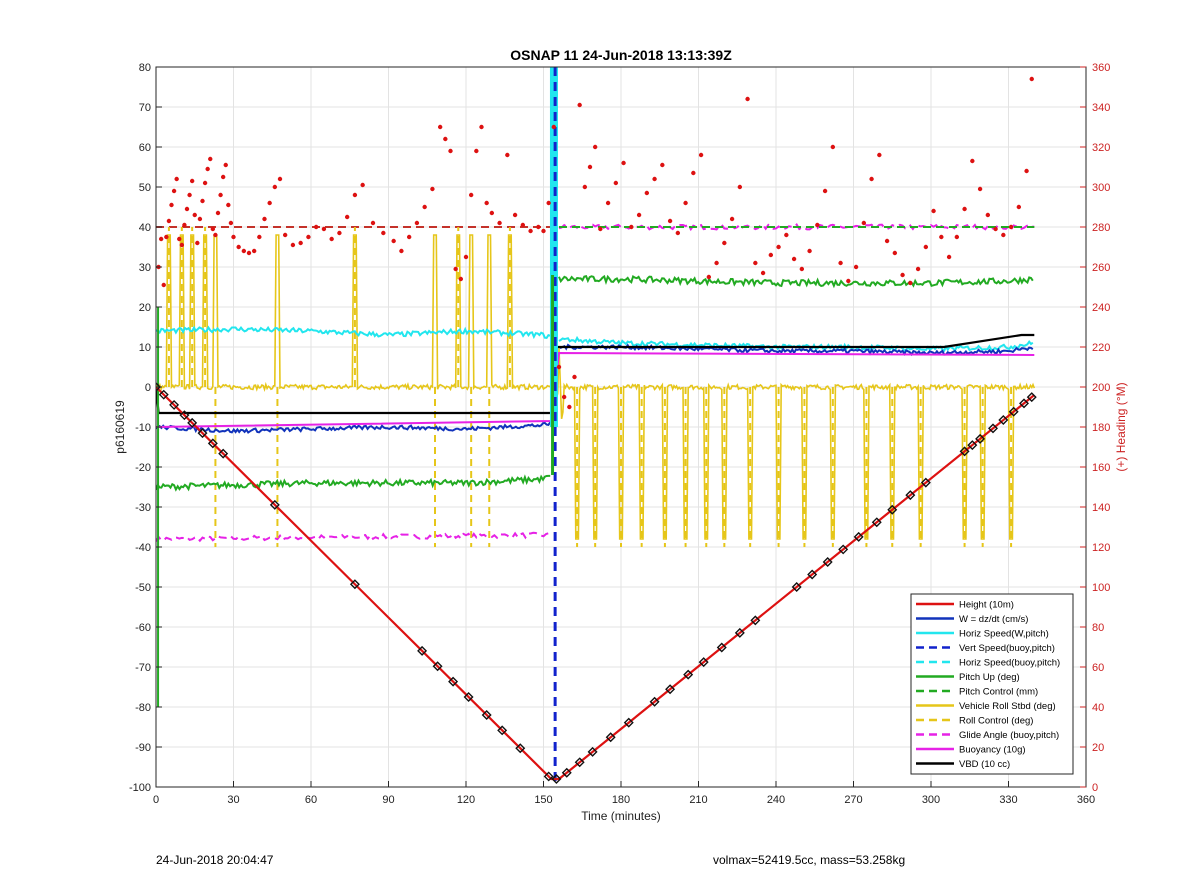  Describe the element at coordinates (1101, 308) in the screenshot. I see `y-tick-label-right: 240` at that location.